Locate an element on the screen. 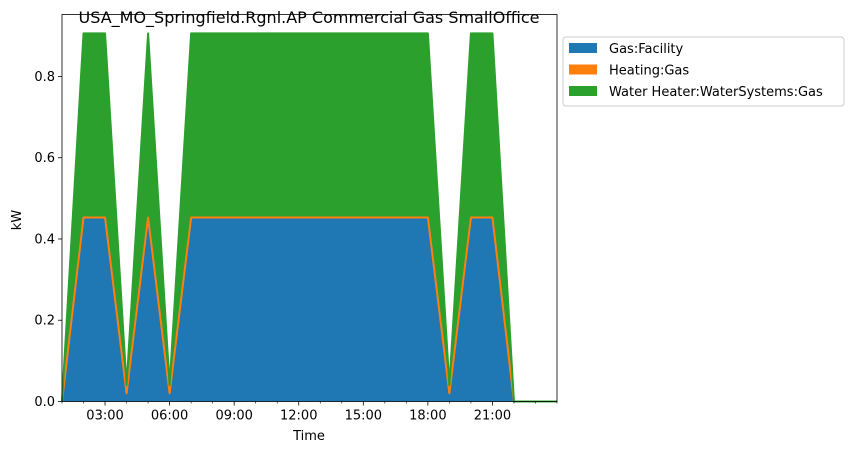 The height and width of the screenshot is (452, 852). legend-label: Water Heater:WaterSystems:Gas is located at coordinates (716, 92).